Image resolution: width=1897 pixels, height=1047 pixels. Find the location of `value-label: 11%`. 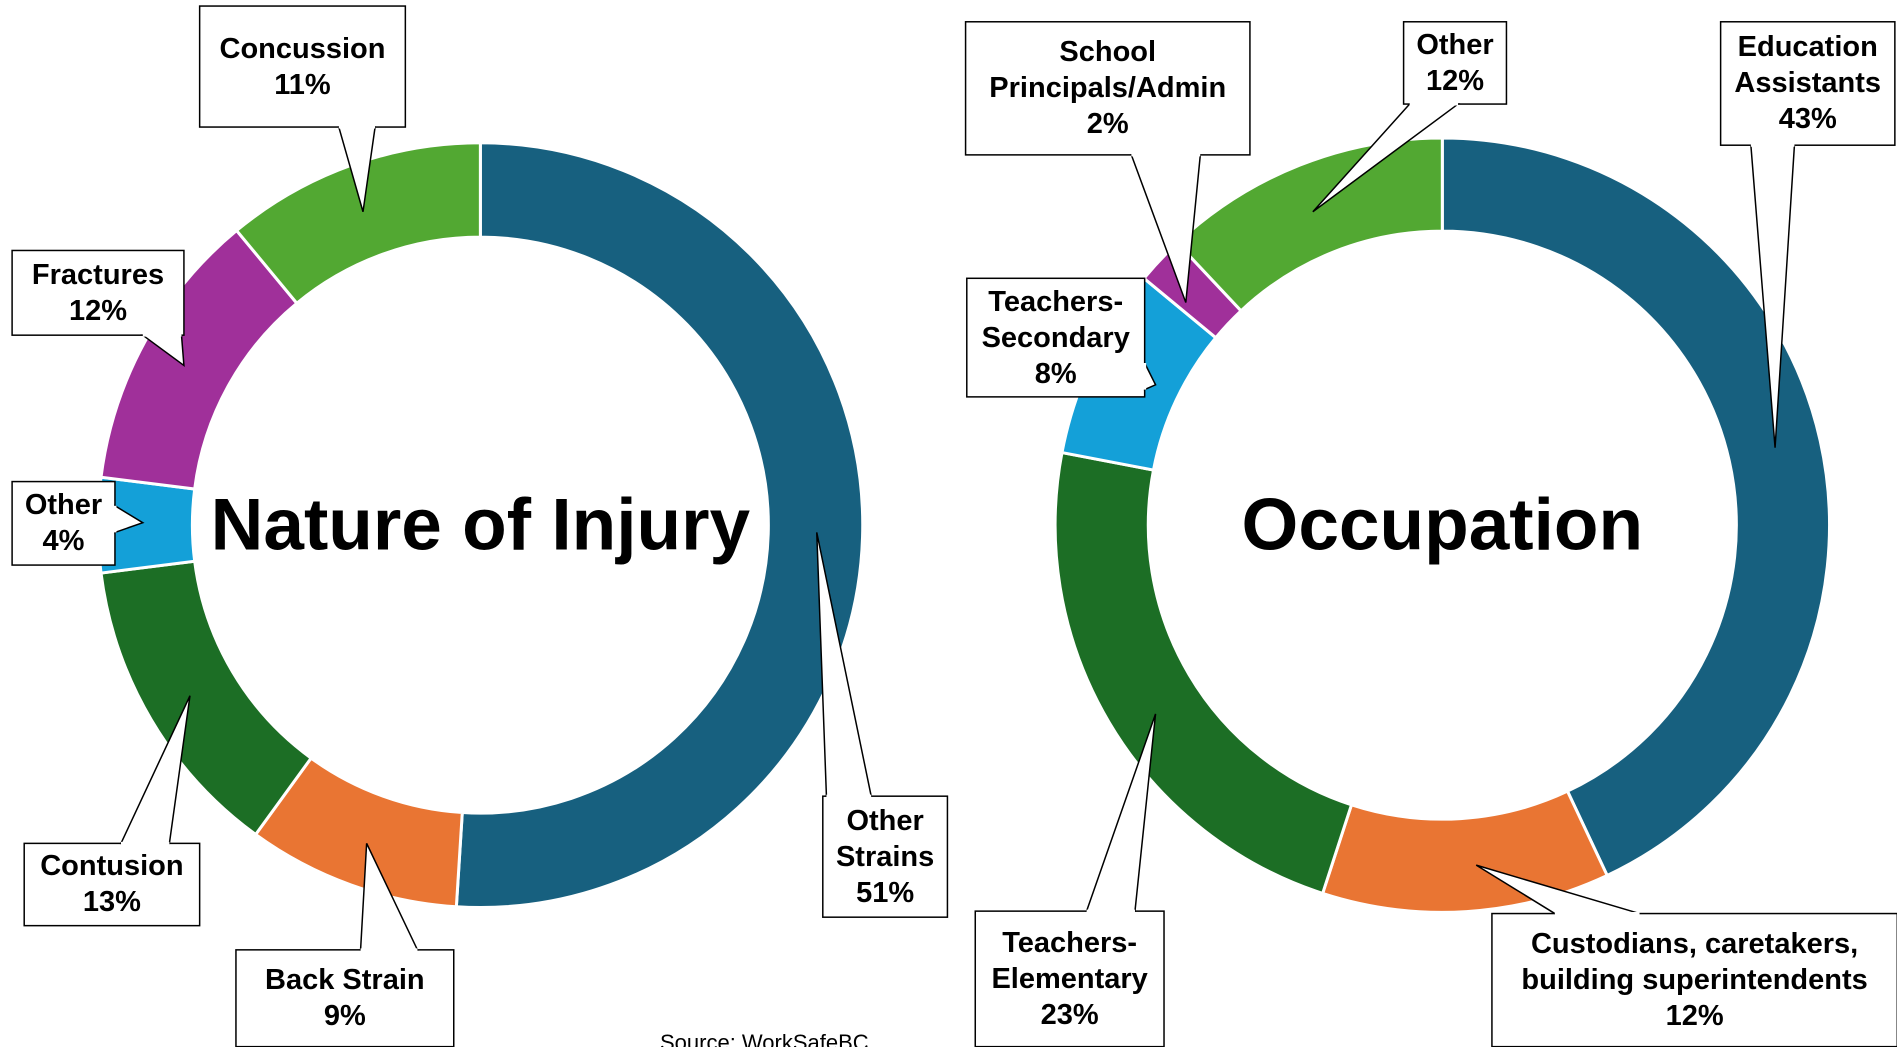

value-label: 11% is located at coordinates (302, 84).